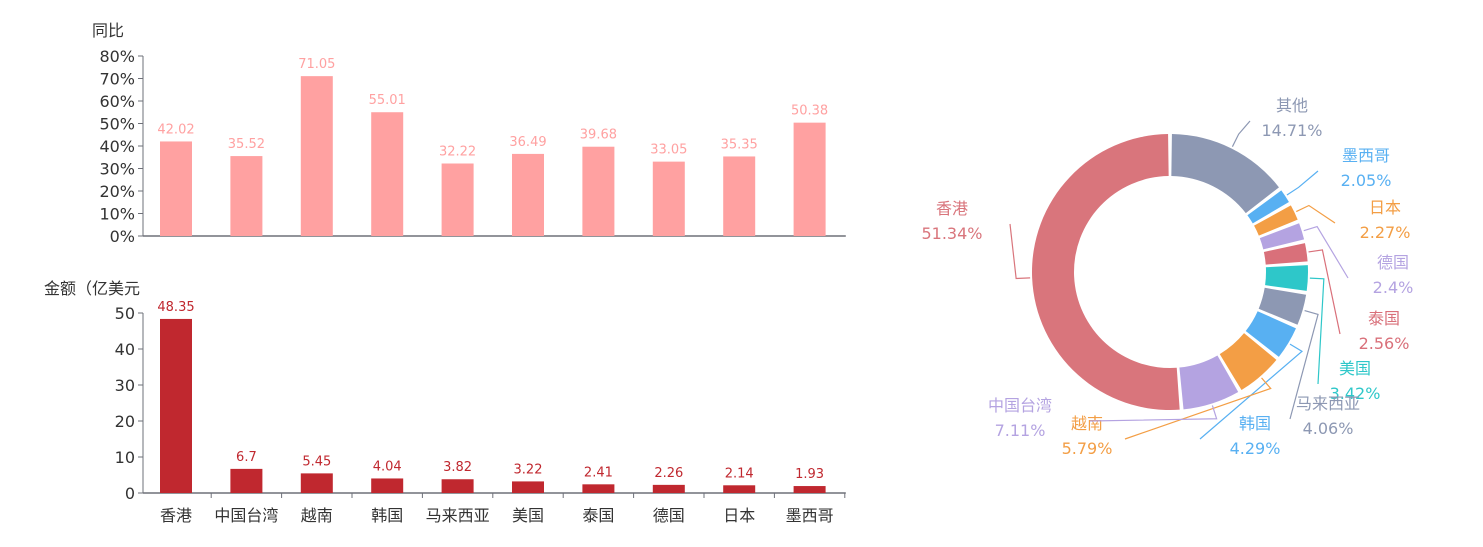 The width and height of the screenshot is (1483, 547). Describe the element at coordinates (125, 349) in the screenshot. I see `amount-y-tick-label: 40` at that location.